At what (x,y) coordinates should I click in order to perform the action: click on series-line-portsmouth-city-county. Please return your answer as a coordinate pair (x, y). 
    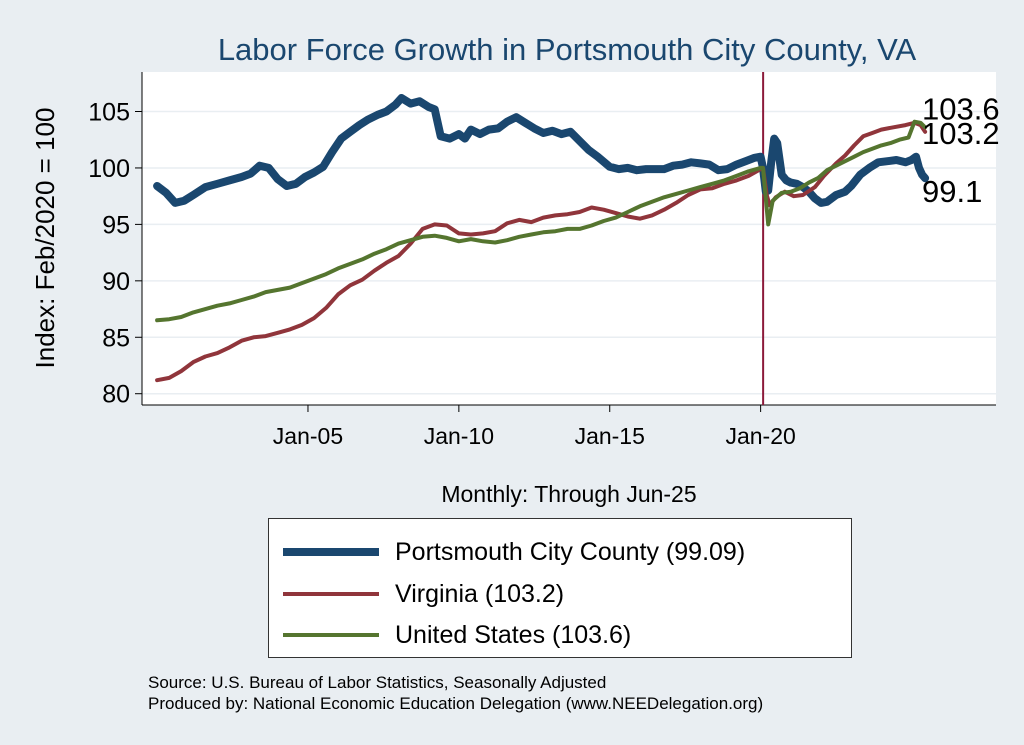
    Looking at the image, I should click on (541, 150).